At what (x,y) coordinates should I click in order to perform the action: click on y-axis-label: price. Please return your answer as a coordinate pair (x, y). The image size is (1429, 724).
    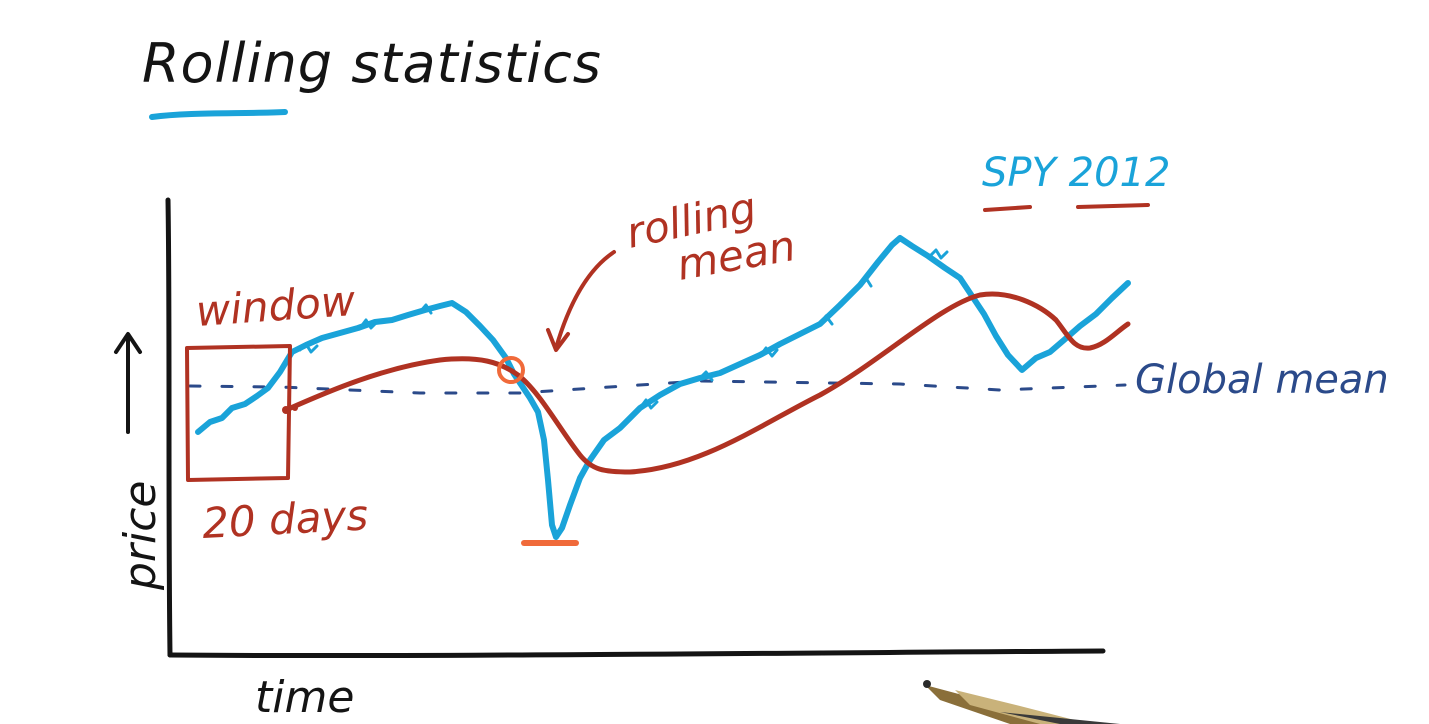
    Looking at the image, I should click on (140, 535).